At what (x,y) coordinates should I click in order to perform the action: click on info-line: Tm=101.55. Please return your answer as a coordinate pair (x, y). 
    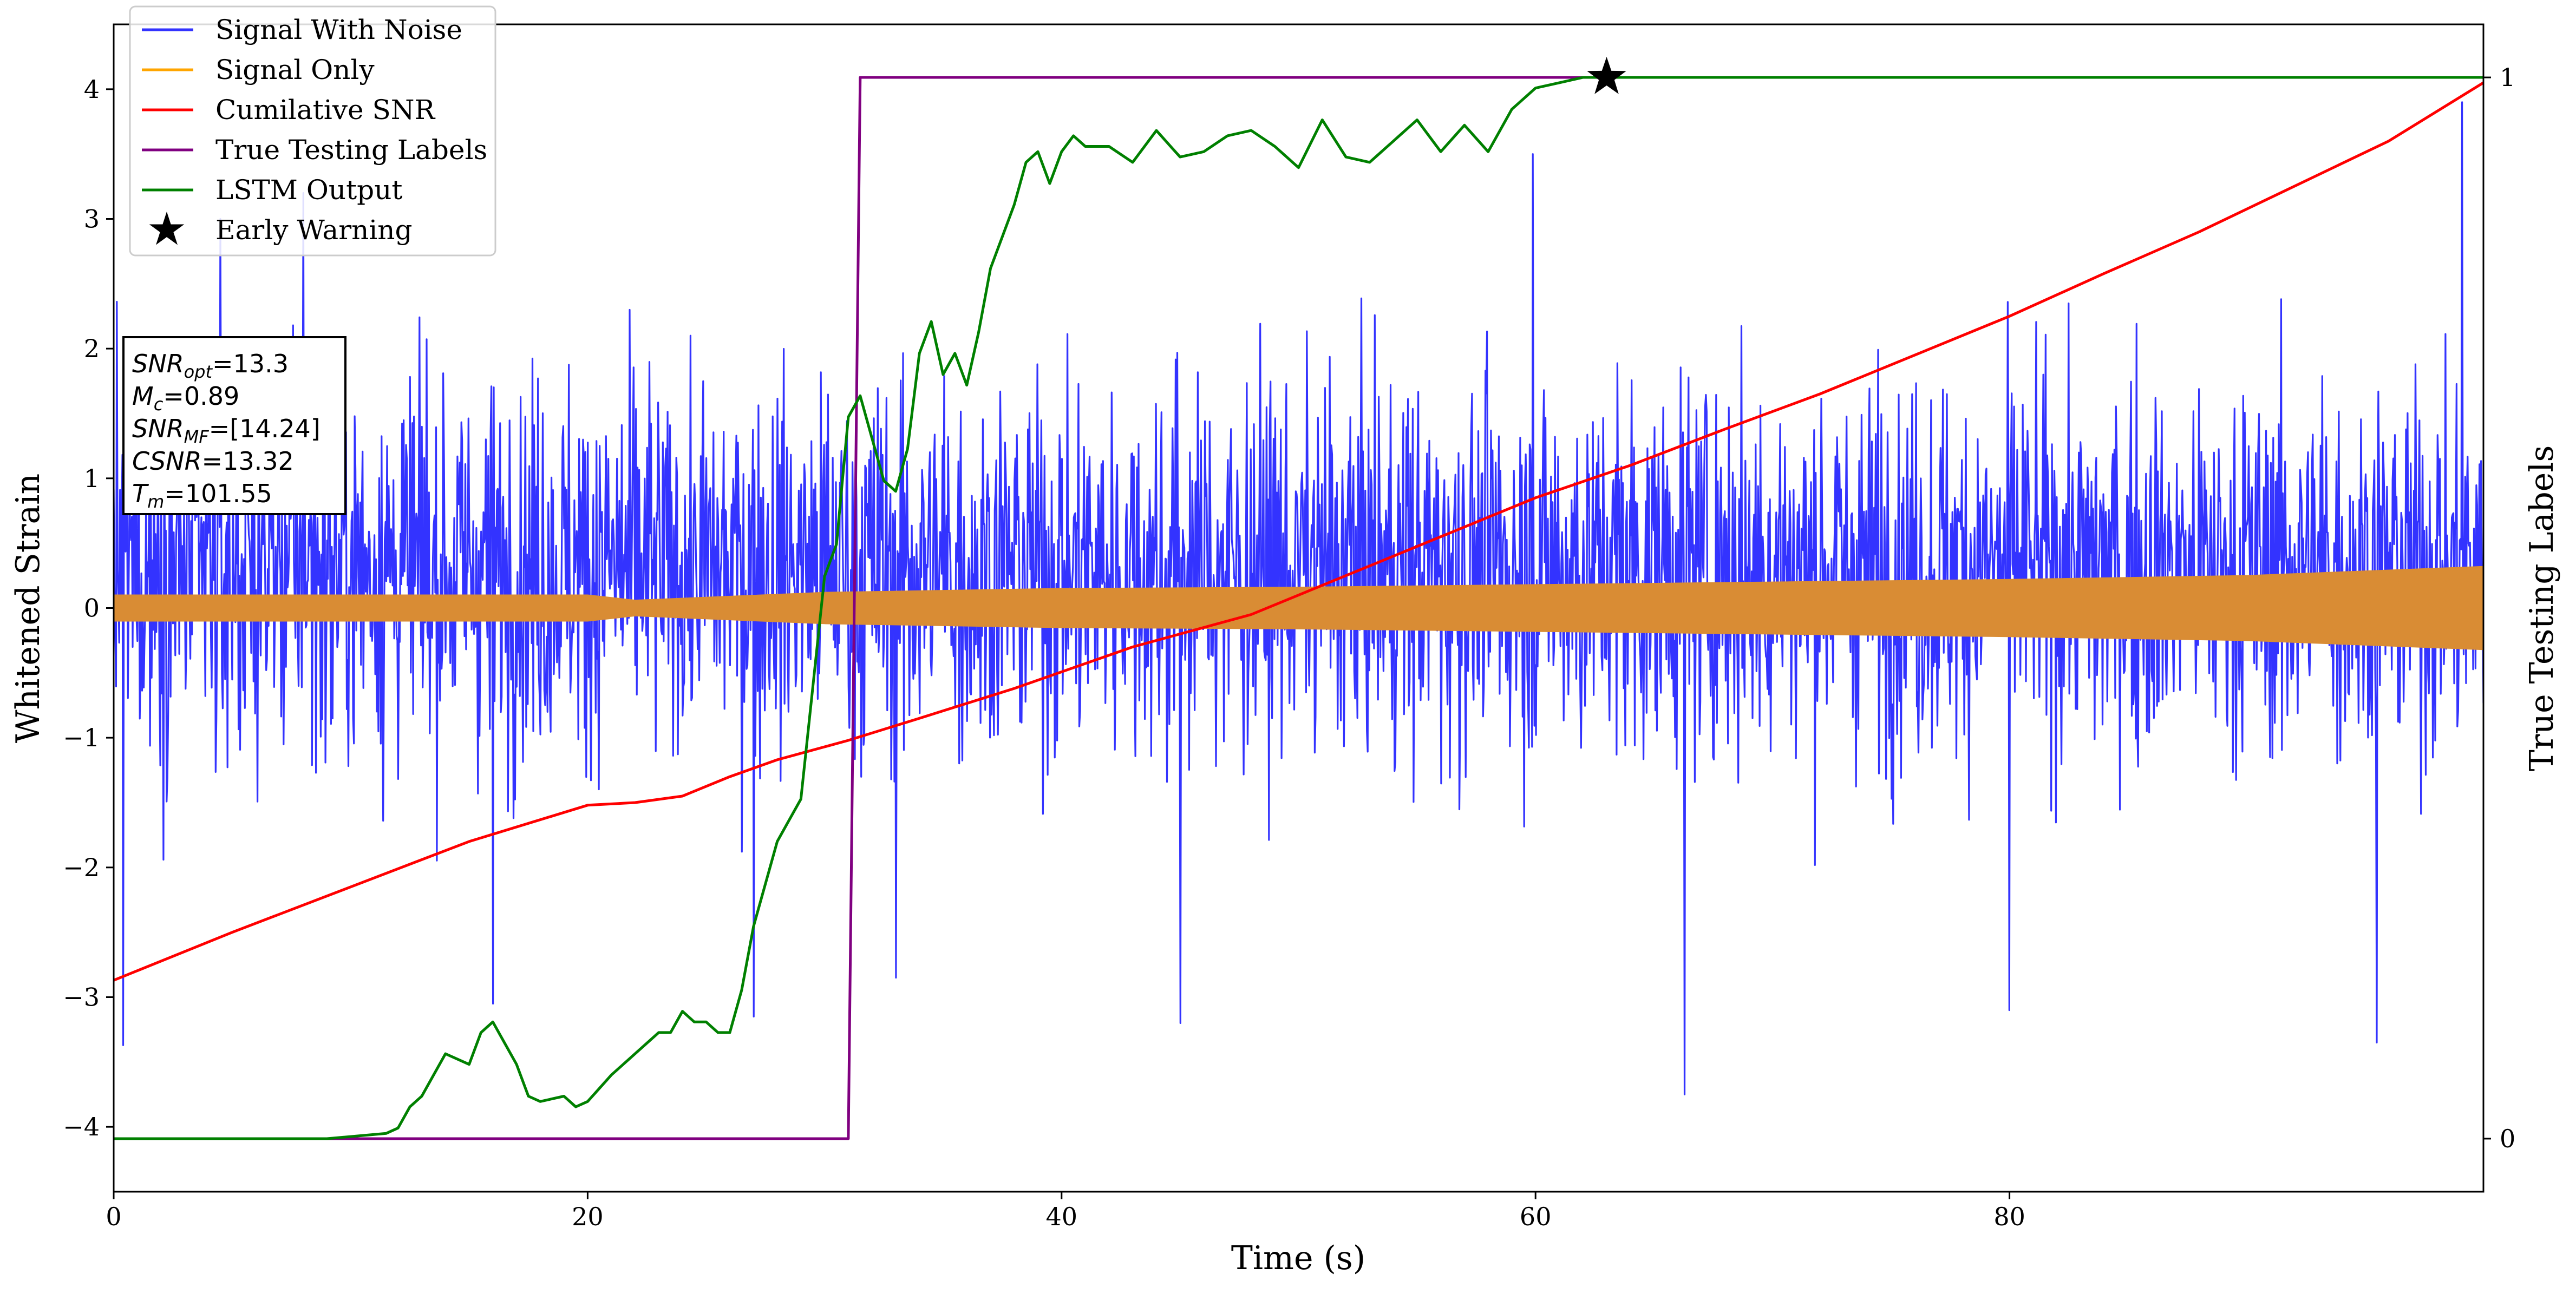
    Looking at the image, I should click on (202, 495).